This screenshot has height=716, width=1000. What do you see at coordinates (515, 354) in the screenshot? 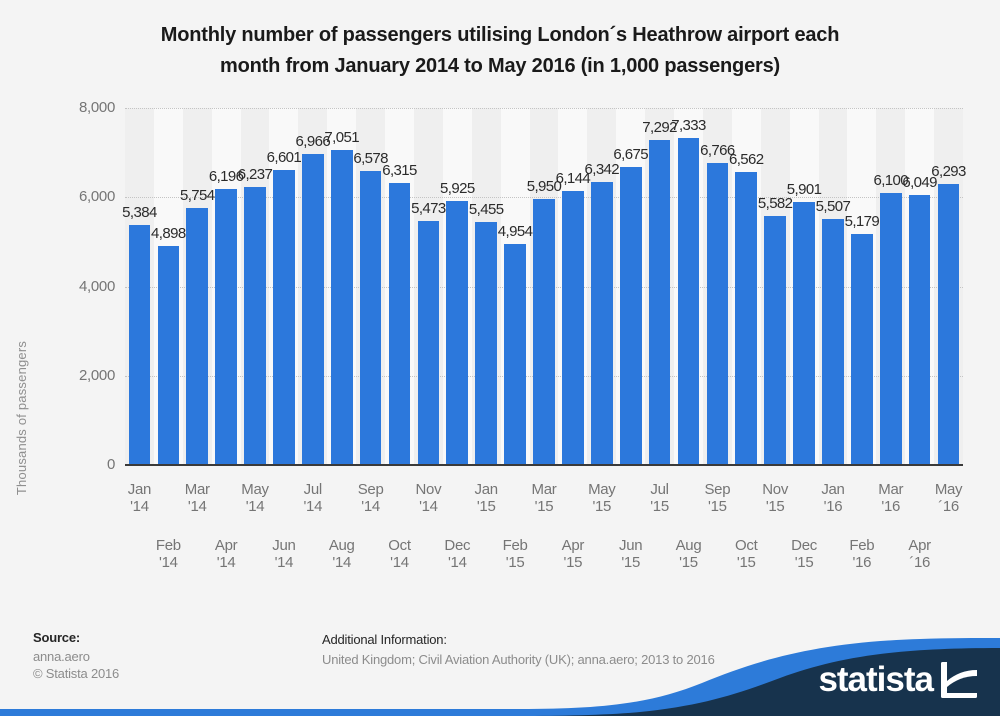
I see `bar-Feb15` at bounding box center [515, 354].